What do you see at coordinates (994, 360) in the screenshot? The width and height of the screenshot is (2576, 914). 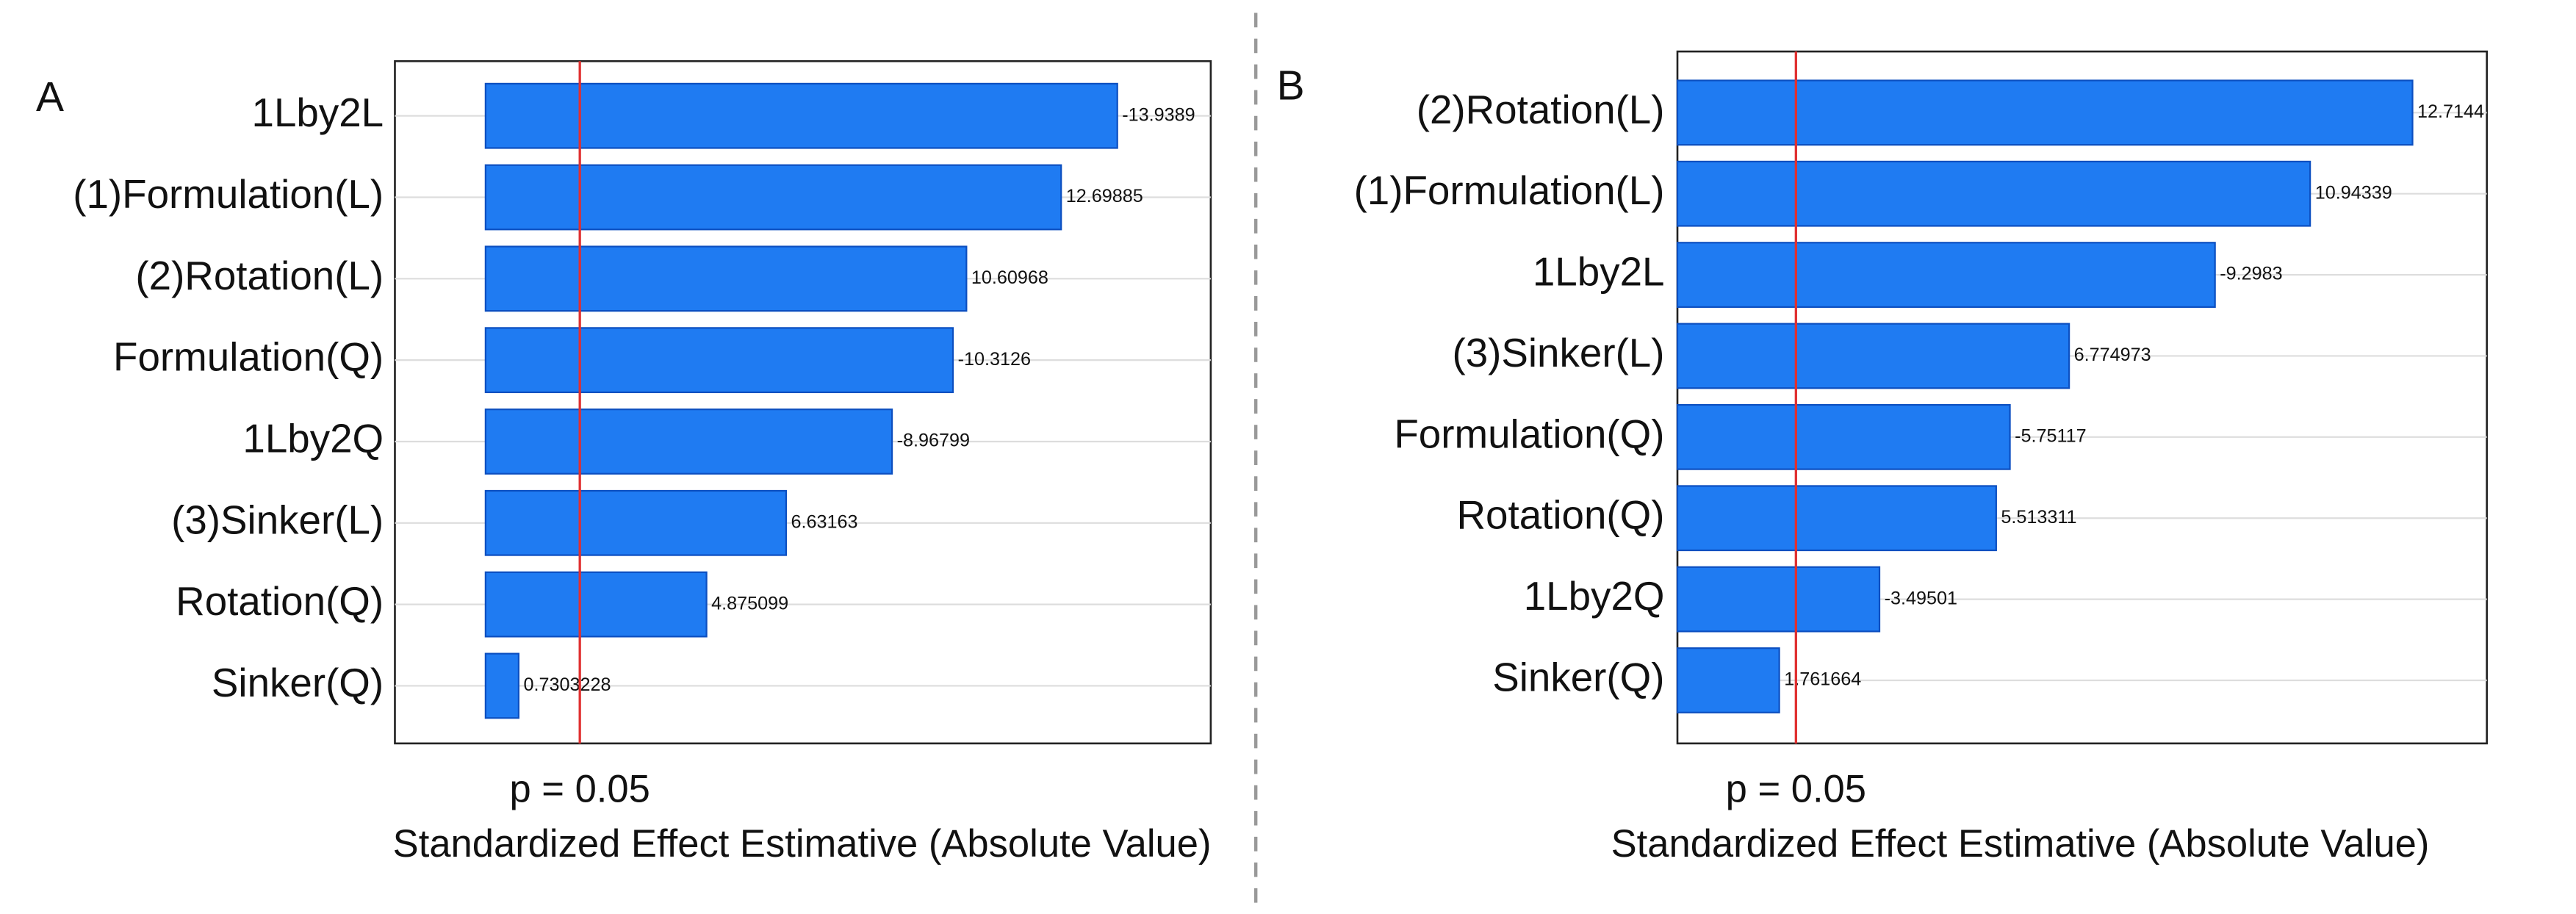 I see `value-label: -10.3126` at bounding box center [994, 360].